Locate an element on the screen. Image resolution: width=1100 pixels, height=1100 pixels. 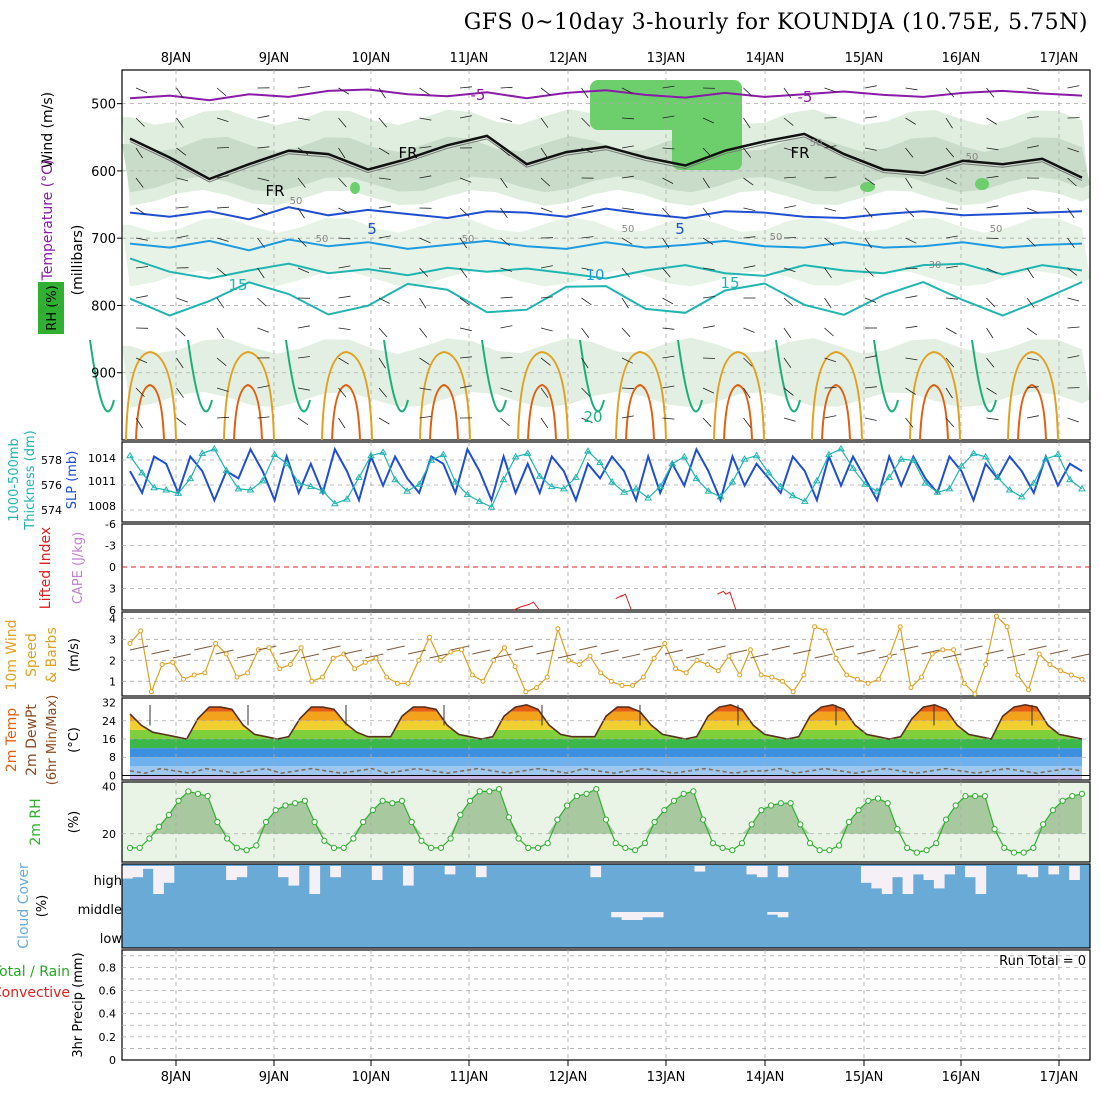
li-tick-label: 6 is located at coordinates (112, 610).